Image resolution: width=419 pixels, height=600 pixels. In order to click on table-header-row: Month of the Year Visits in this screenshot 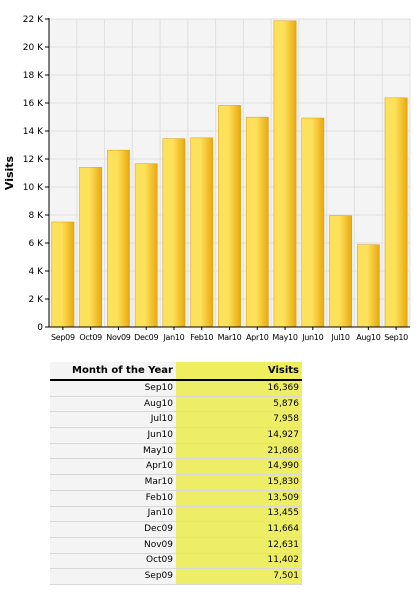, I will do `click(176, 371)`.